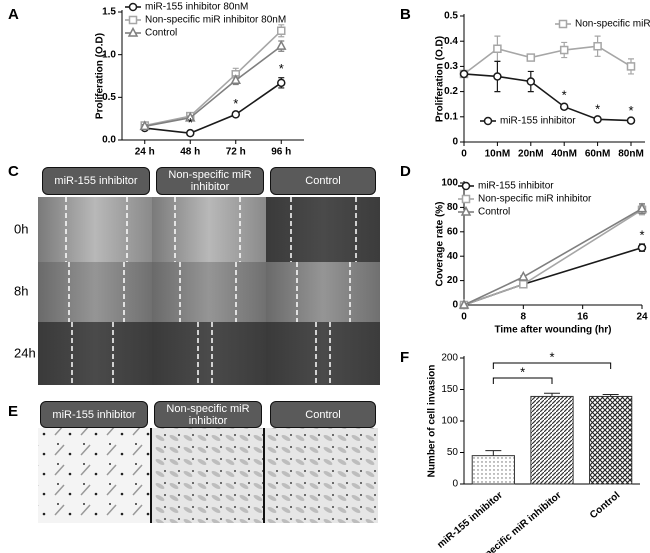 The image size is (650, 553). Describe the element at coordinates (109, 54) in the screenshot. I see `y-tick-label: 1.0` at that location.